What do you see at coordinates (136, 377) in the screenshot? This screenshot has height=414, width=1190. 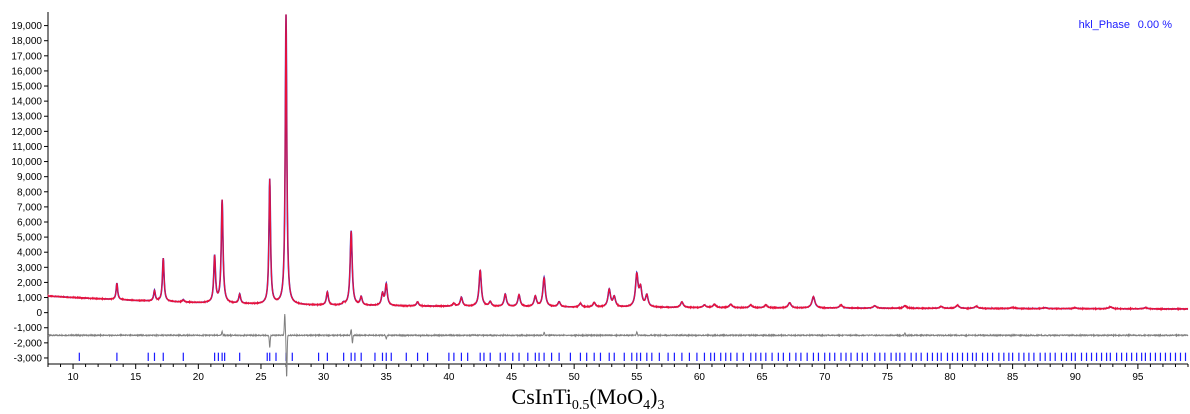 I see `x-tick-label: 15` at bounding box center [136, 377].